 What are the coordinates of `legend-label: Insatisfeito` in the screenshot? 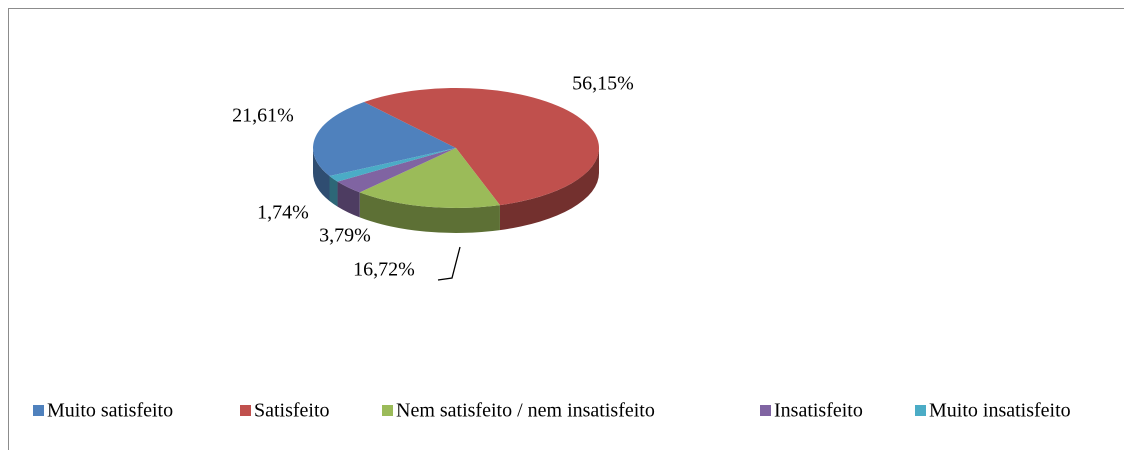 It's located at (818, 411).